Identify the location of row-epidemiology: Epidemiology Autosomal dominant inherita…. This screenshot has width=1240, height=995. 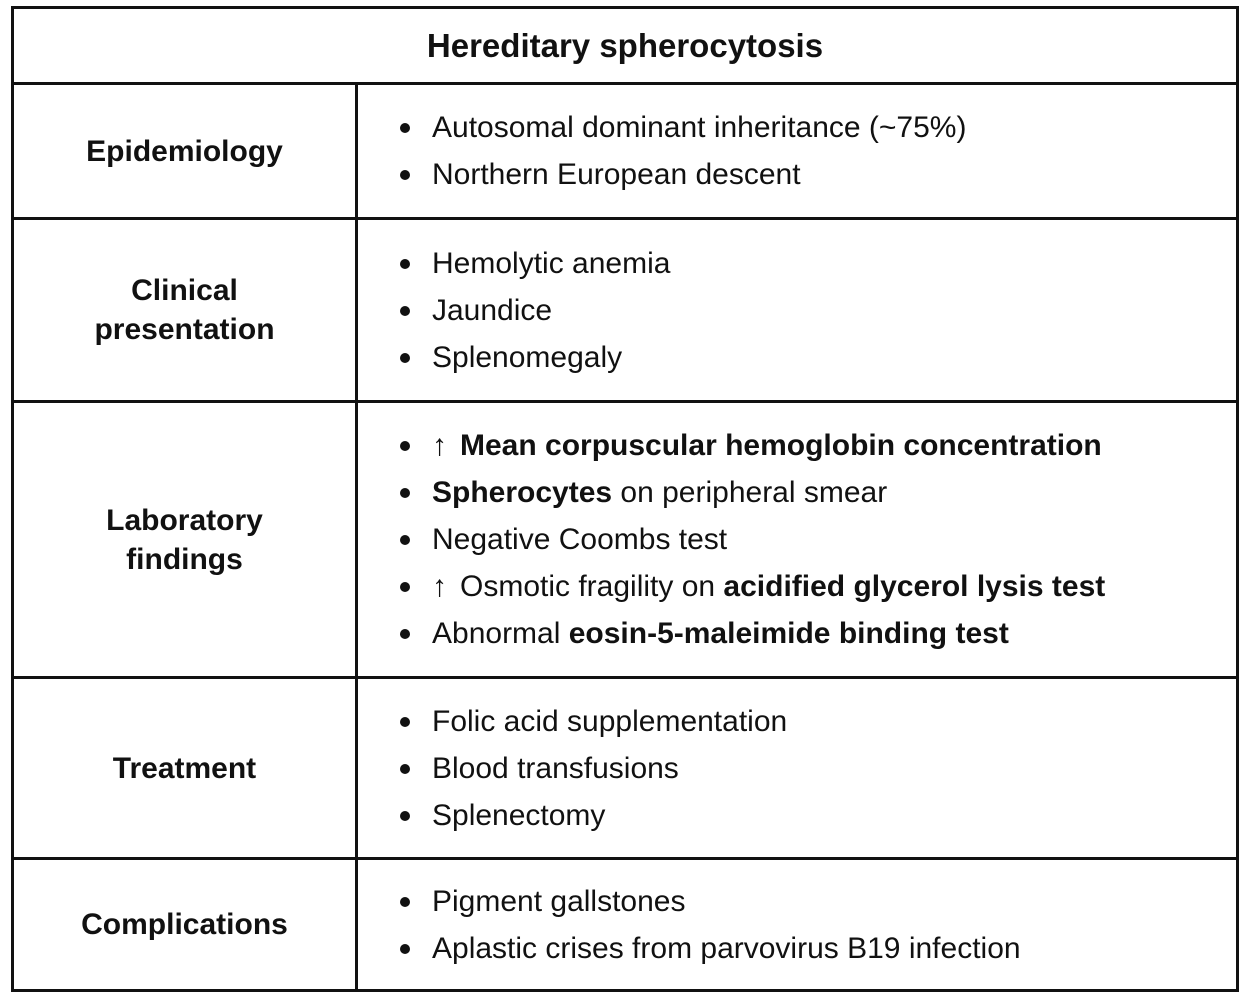
(625, 152).